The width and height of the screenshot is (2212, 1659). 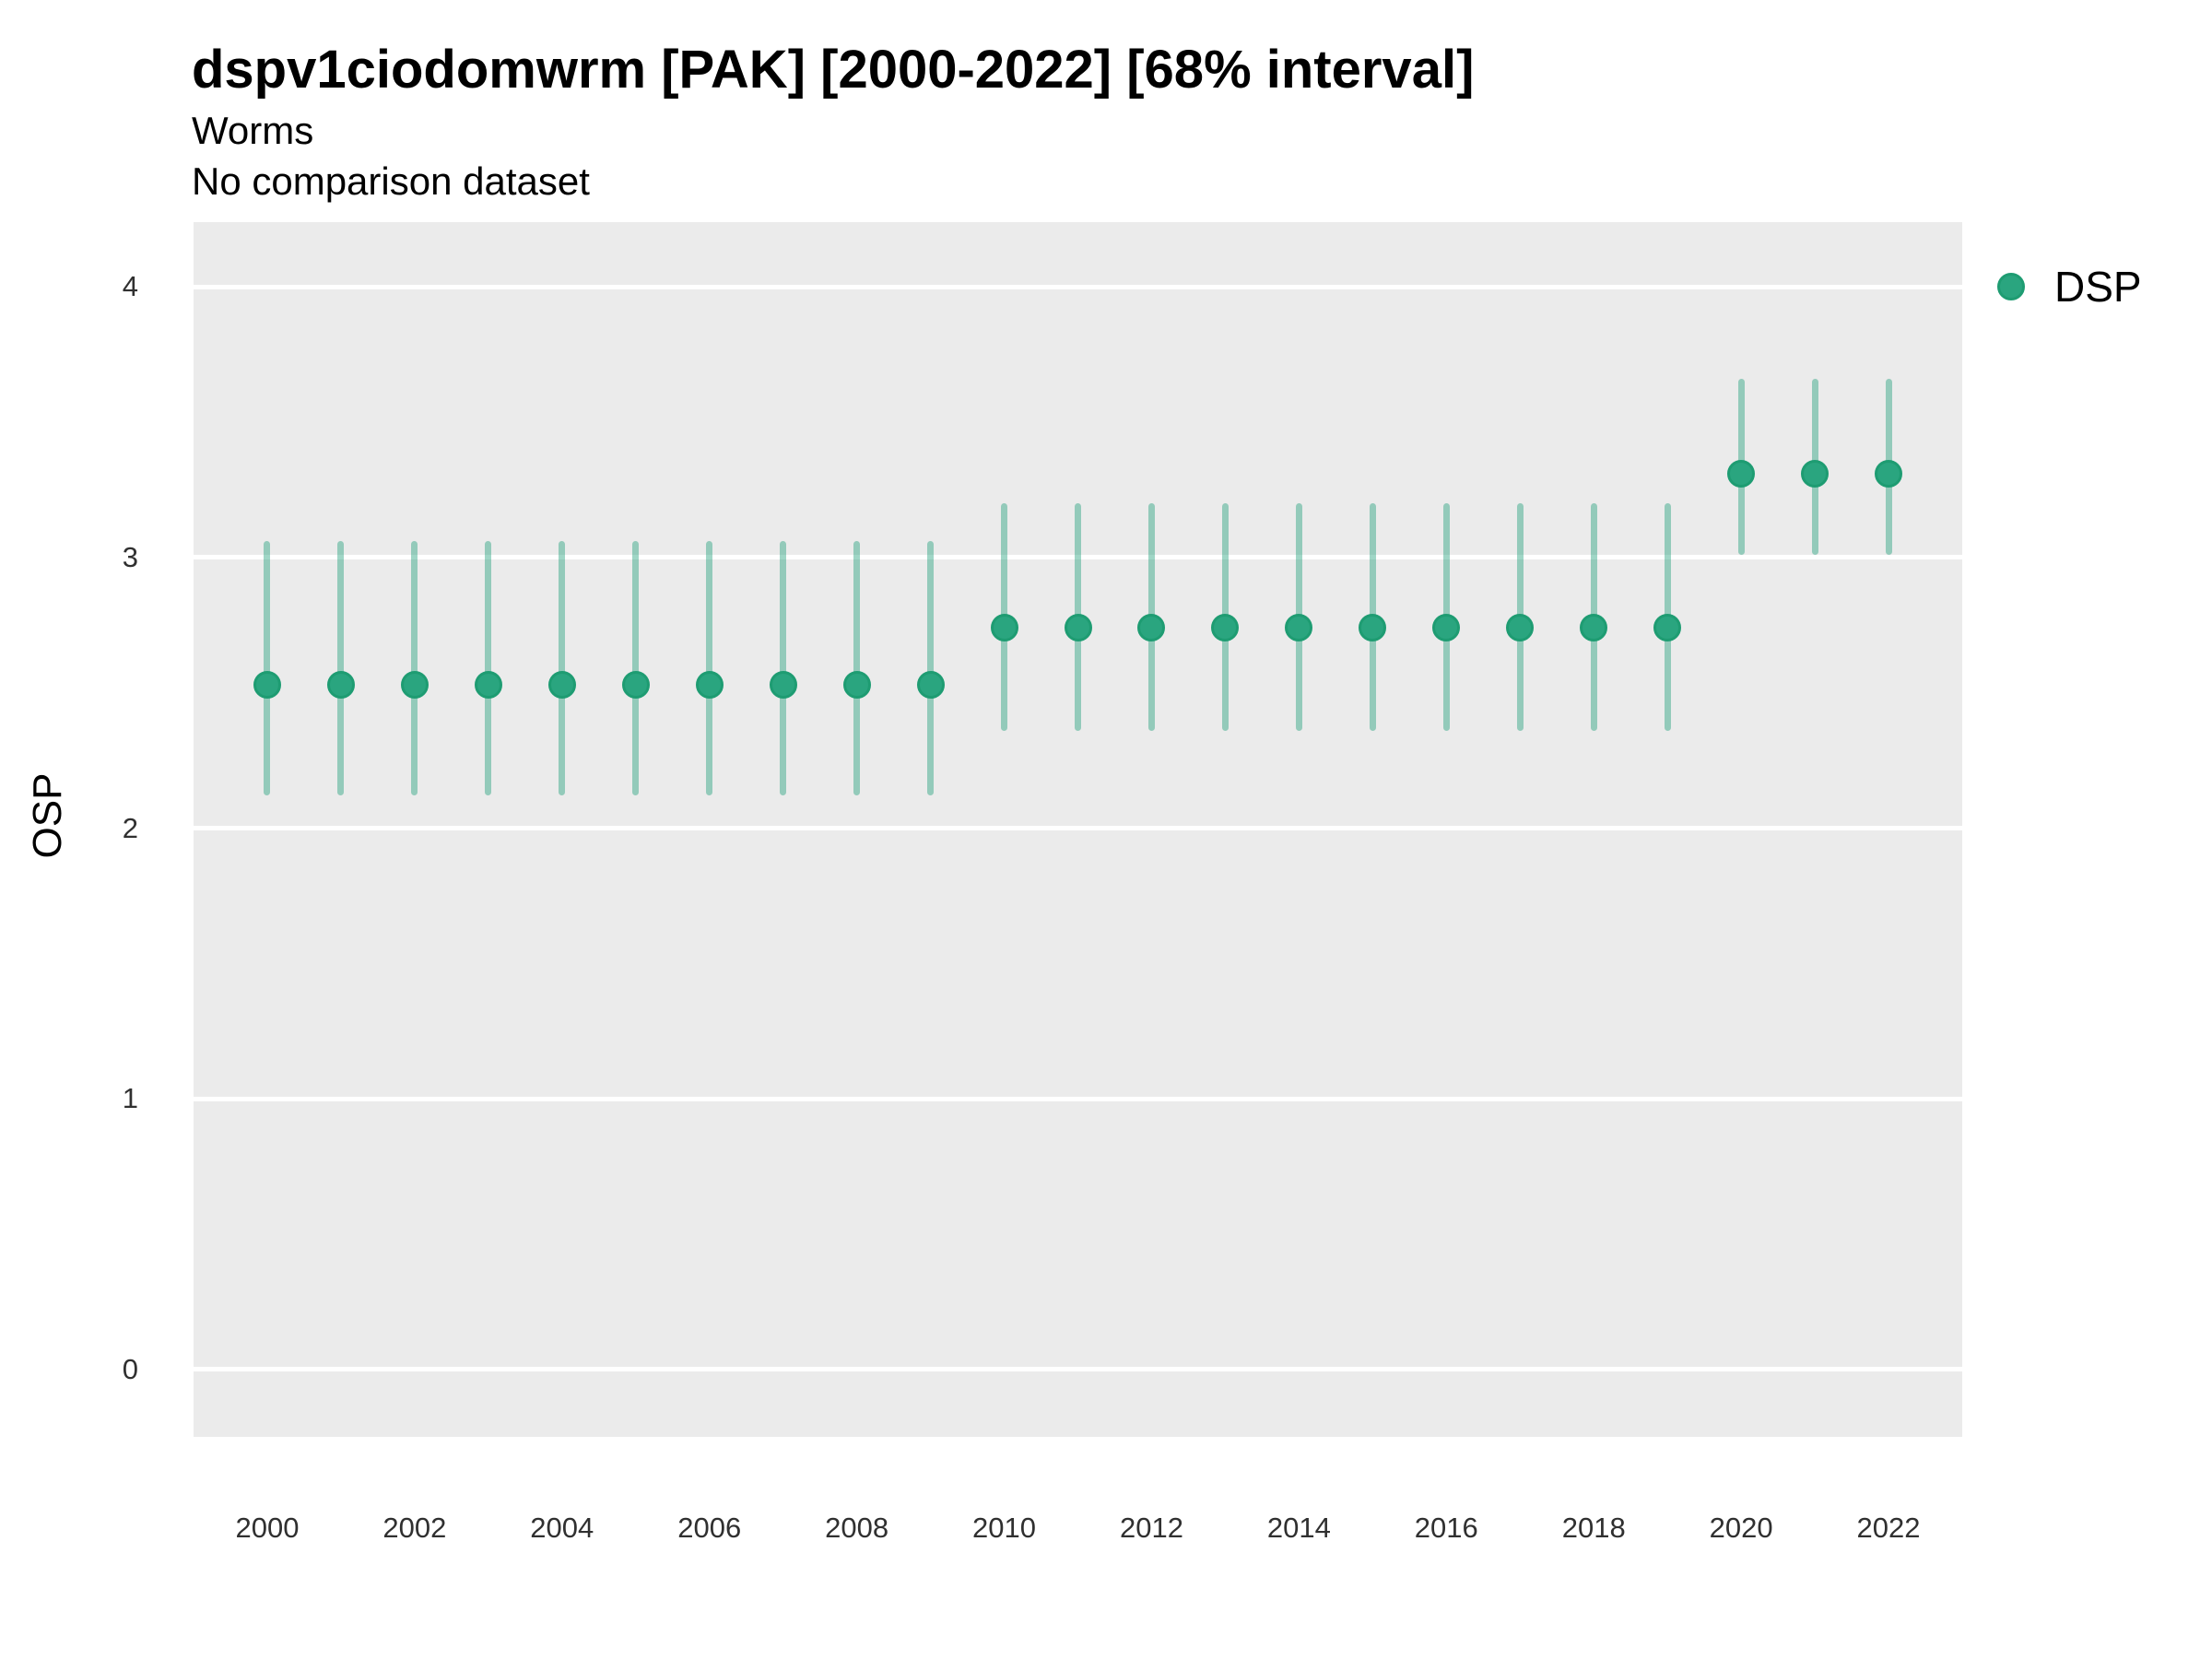 What do you see at coordinates (1593, 1528) in the screenshot?
I see `x-tick-label-2018: 2018` at bounding box center [1593, 1528].